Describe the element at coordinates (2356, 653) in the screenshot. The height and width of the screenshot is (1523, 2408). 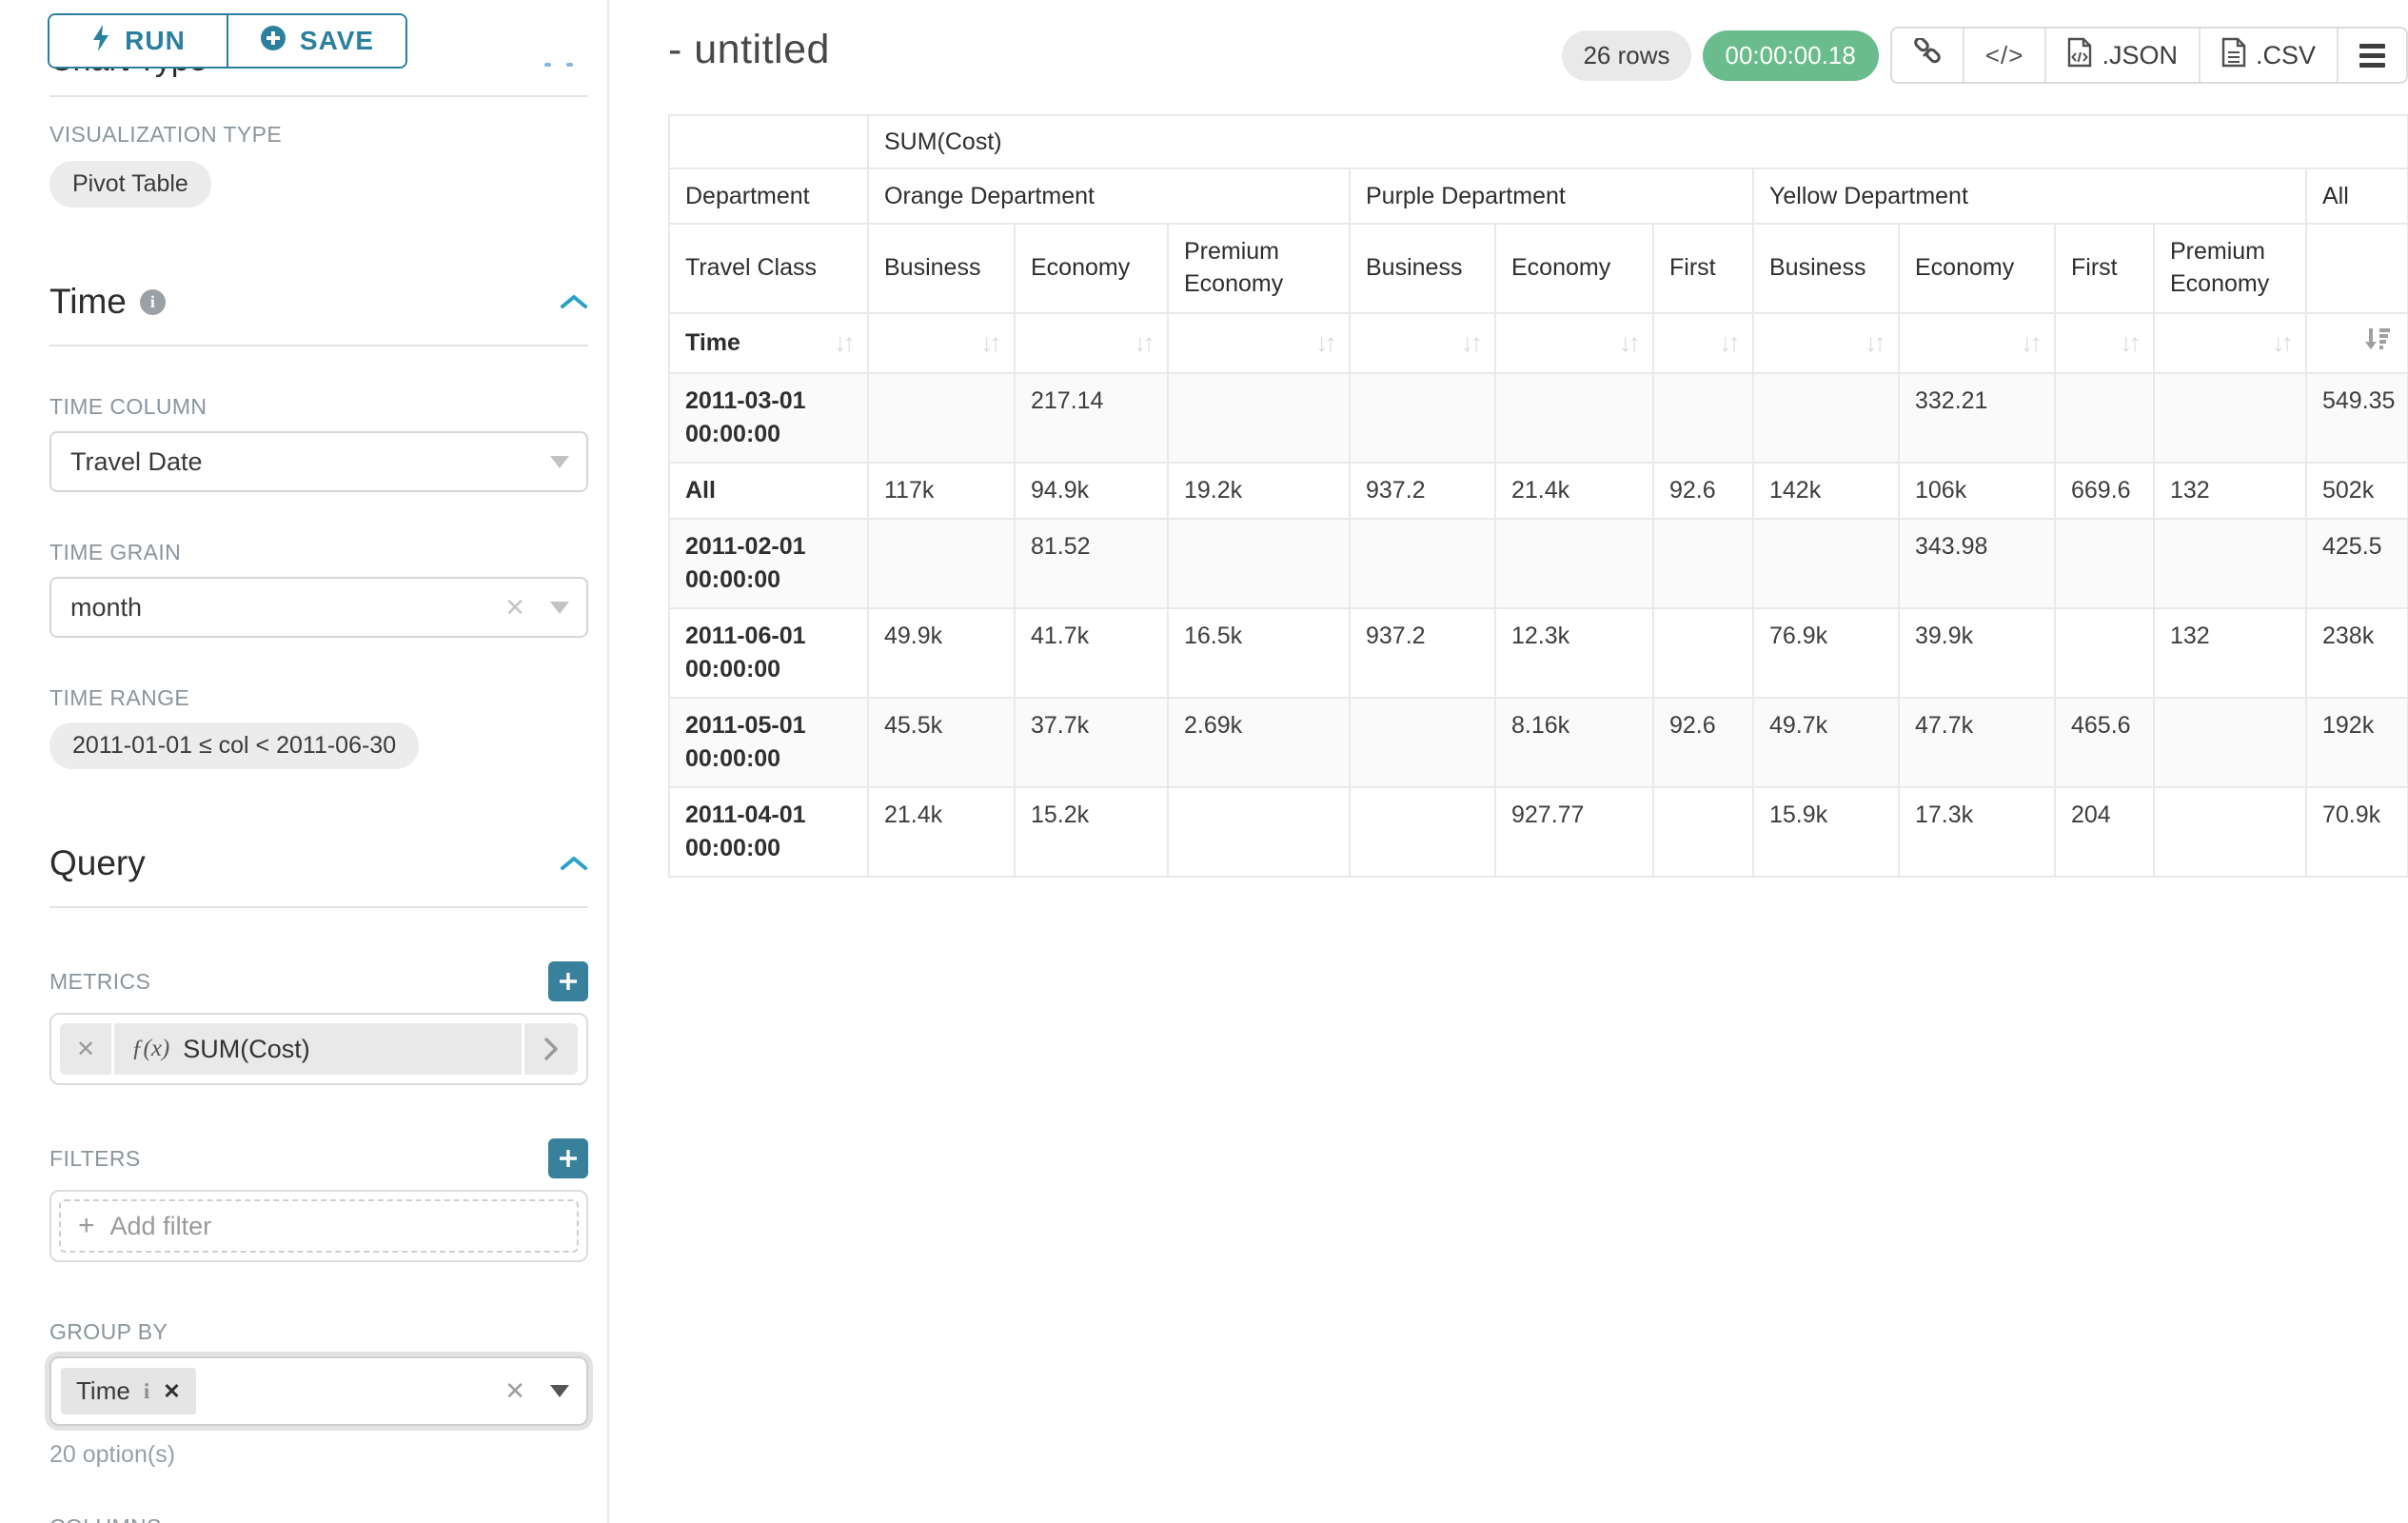
I see `value-cell: 238k` at that location.